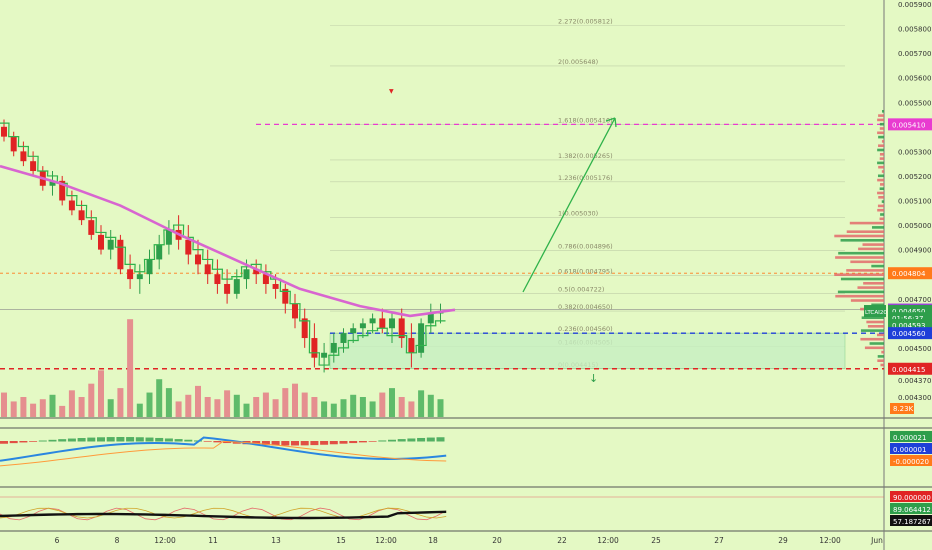  What do you see at coordinates (719, 540) in the screenshot?
I see `time-tick-label: 27` at bounding box center [719, 540].